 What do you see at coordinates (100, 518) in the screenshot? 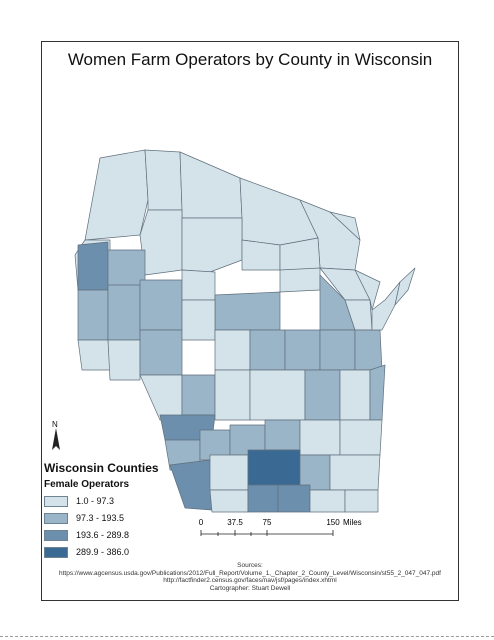
I see `legend-label: 97.3 - 193.5` at bounding box center [100, 518].